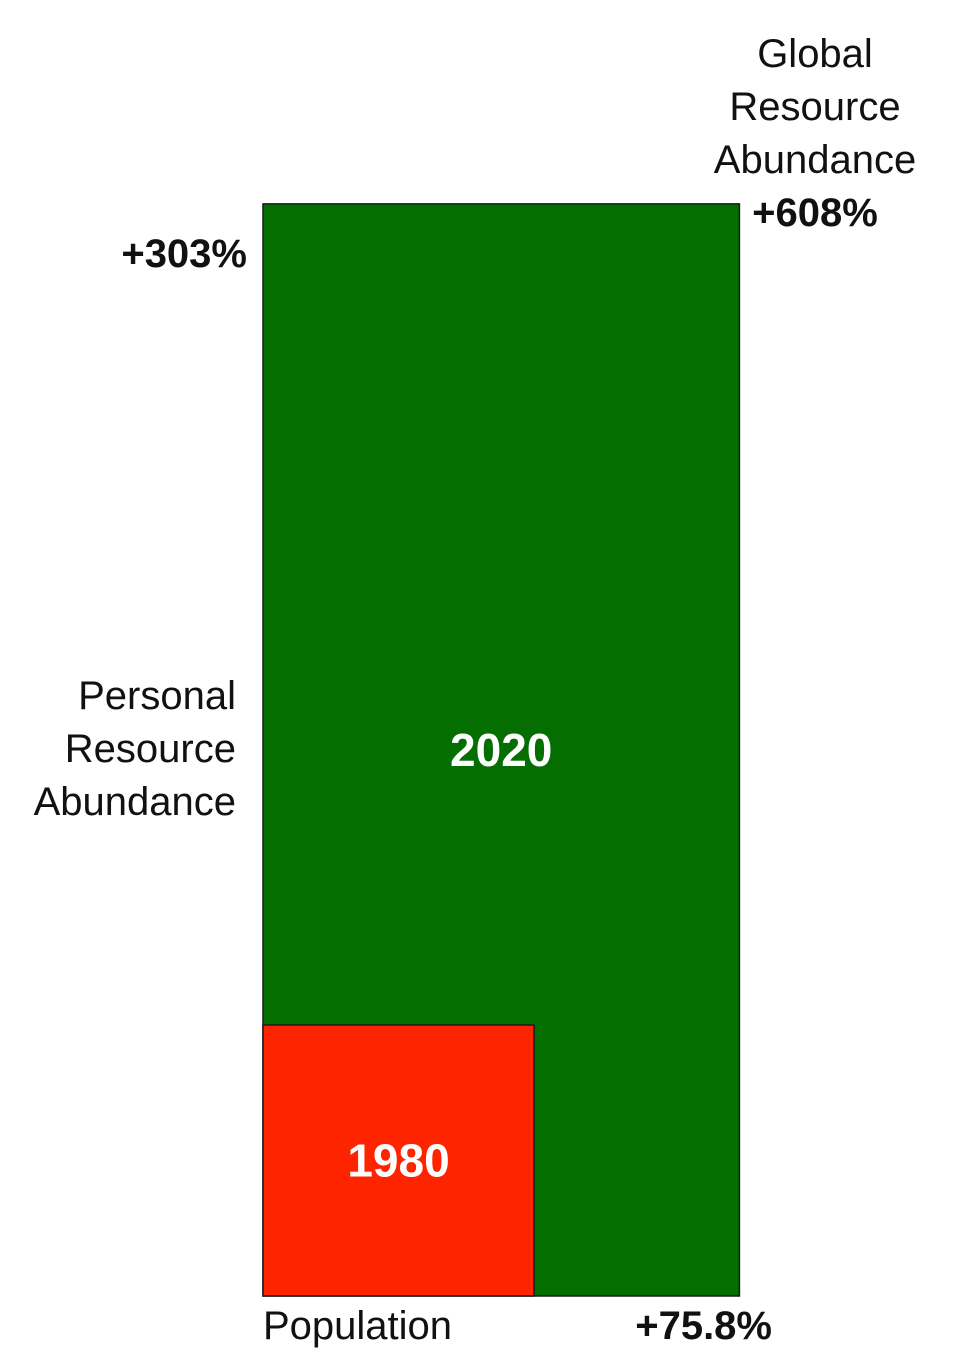  What do you see at coordinates (134, 802) in the screenshot?
I see `personal-label-line-3: Abundance` at bounding box center [134, 802].